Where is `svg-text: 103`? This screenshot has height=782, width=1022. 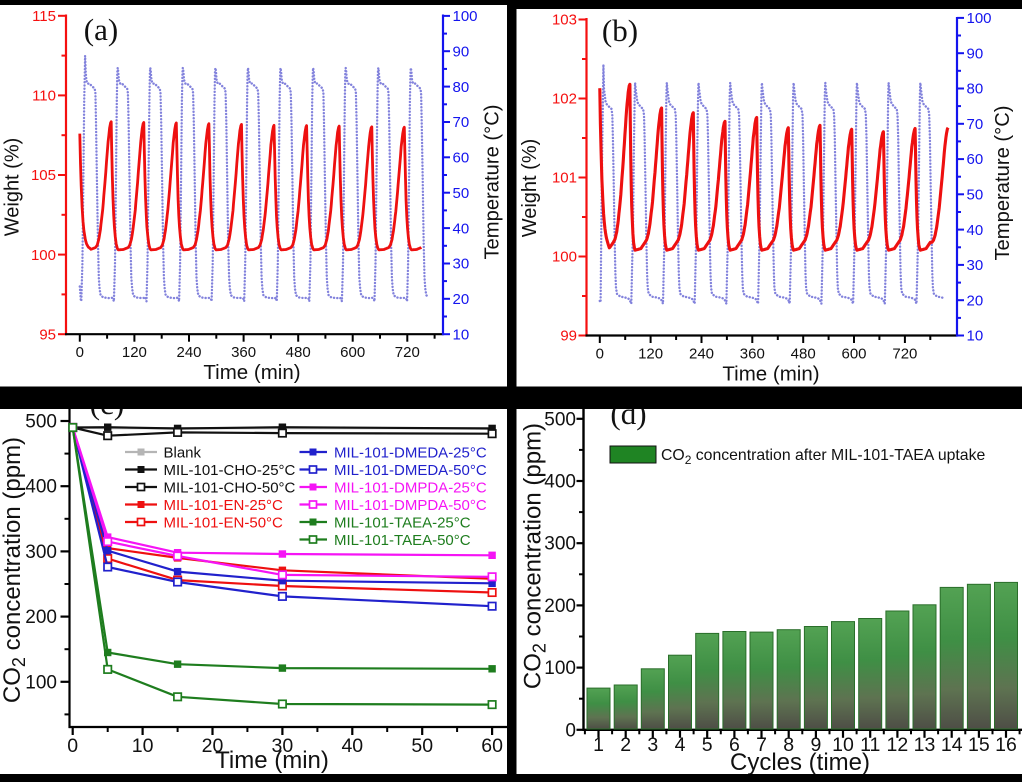
svg-text: 103 is located at coordinates (564, 20).